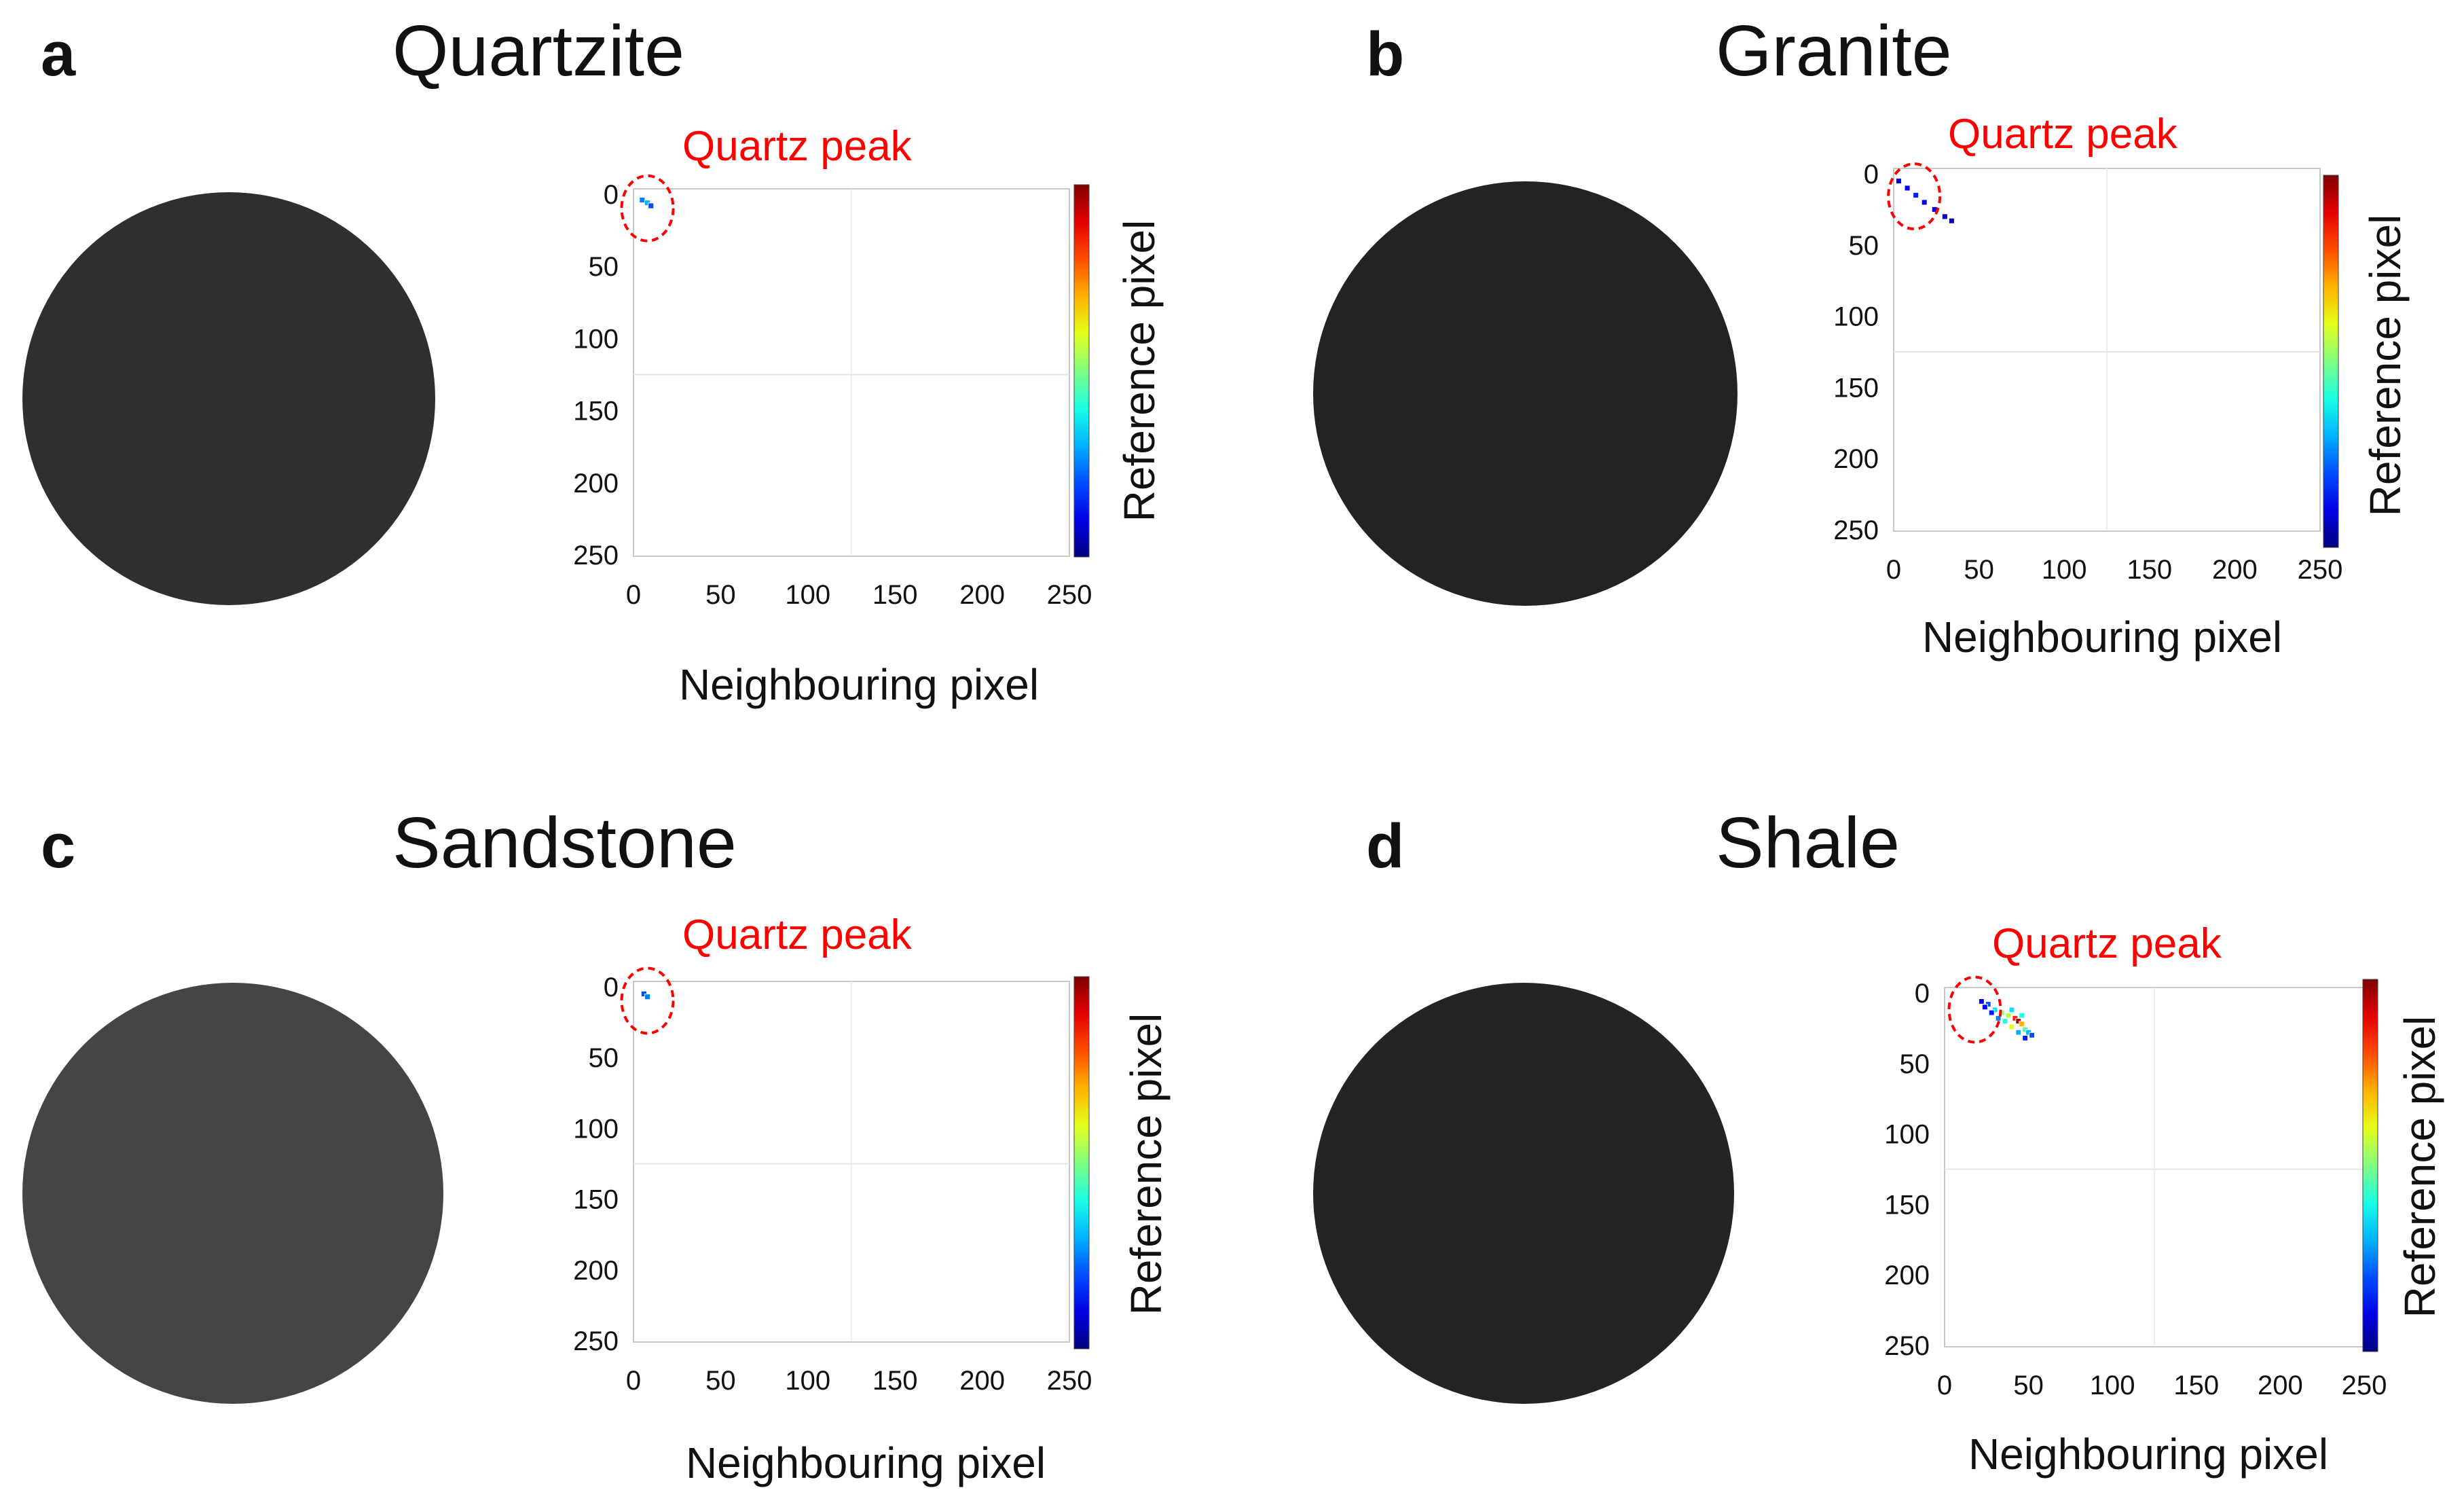 Image resolution: width=2464 pixels, height=1503 pixels. What do you see at coordinates (1834, 51) in the screenshot?
I see `panel-title: Granite` at bounding box center [1834, 51].